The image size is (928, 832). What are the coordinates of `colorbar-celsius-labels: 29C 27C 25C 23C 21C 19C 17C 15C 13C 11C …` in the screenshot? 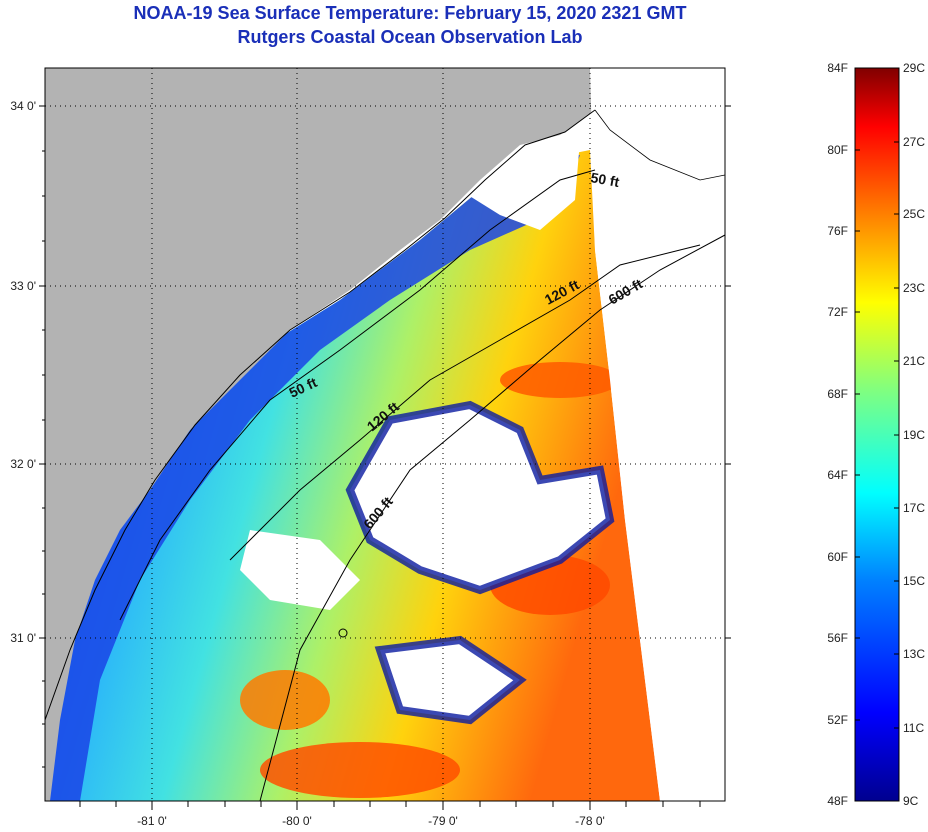 It's located at (914, 434).